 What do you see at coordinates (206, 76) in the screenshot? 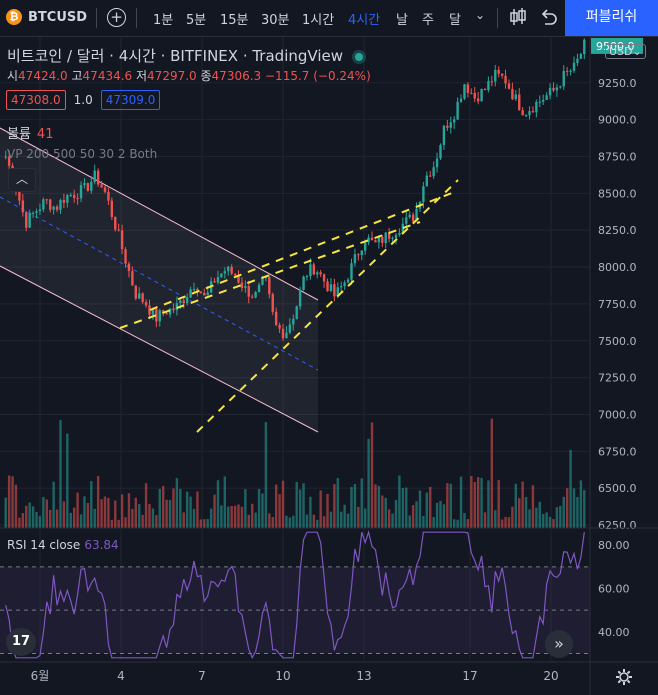
I see `close-label: 종` at bounding box center [206, 76].